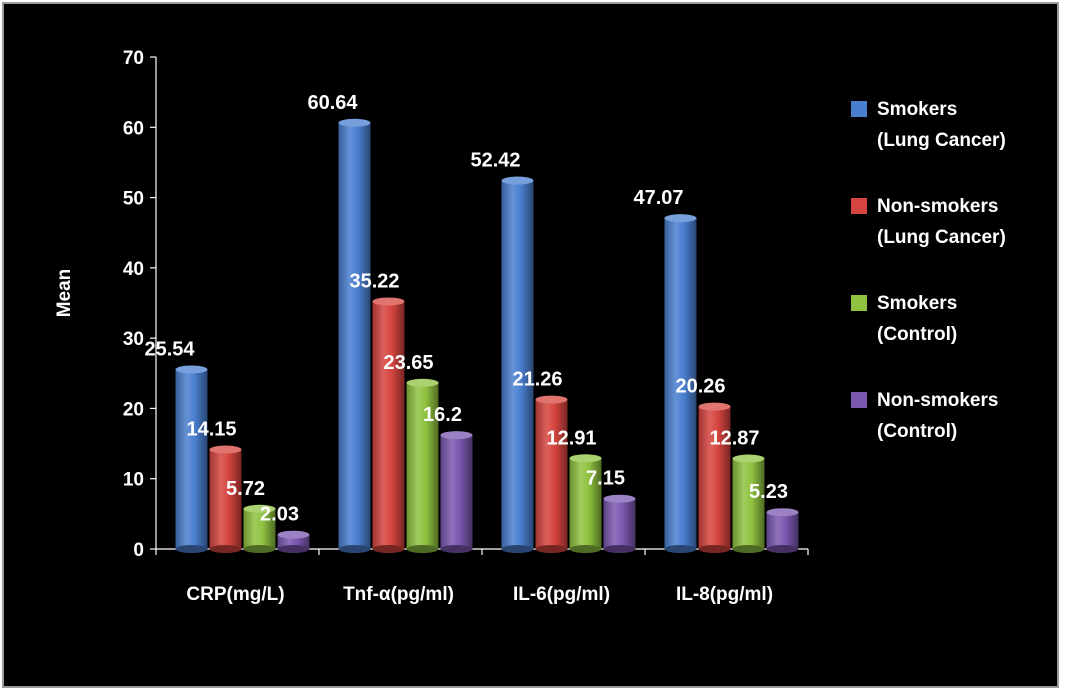 Image resolution: width=1065 pixels, height=694 pixels. What do you see at coordinates (537, 380) in the screenshot?
I see `data-label: 21.26` at bounding box center [537, 380].